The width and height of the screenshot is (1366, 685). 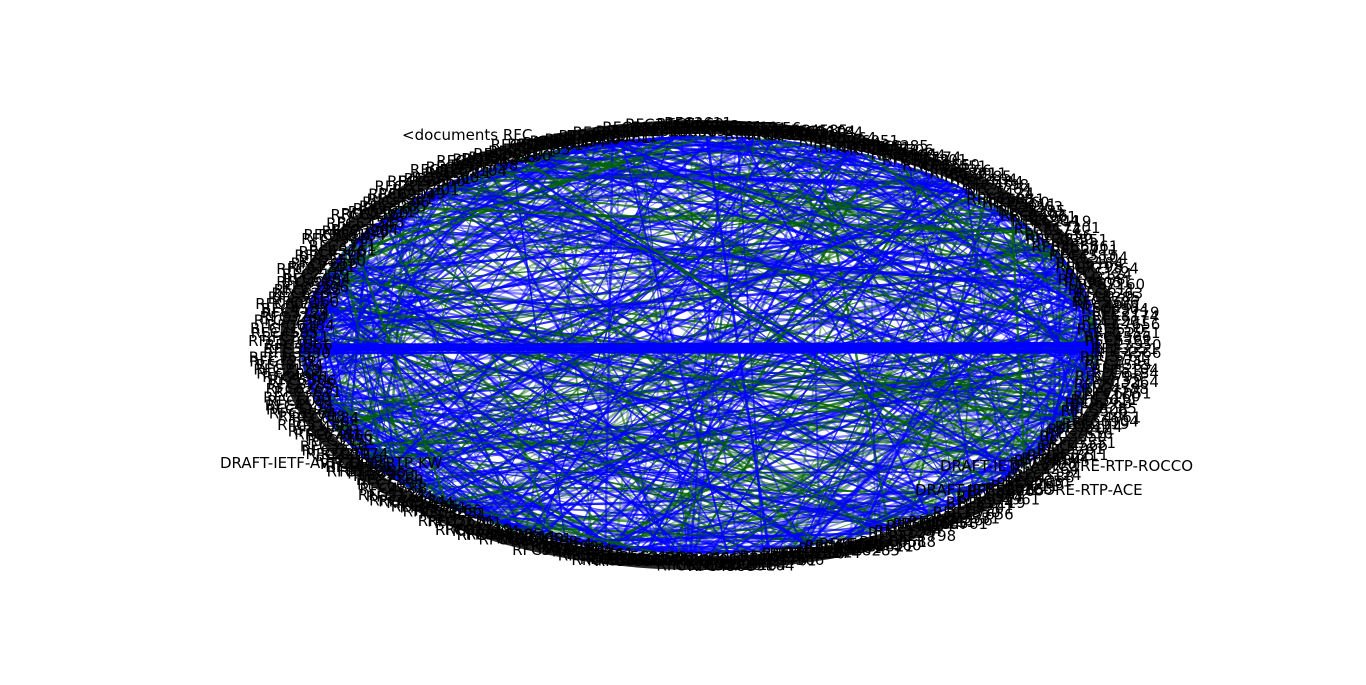 I want to click on node-label: RFC5104, so click(x=338, y=235).